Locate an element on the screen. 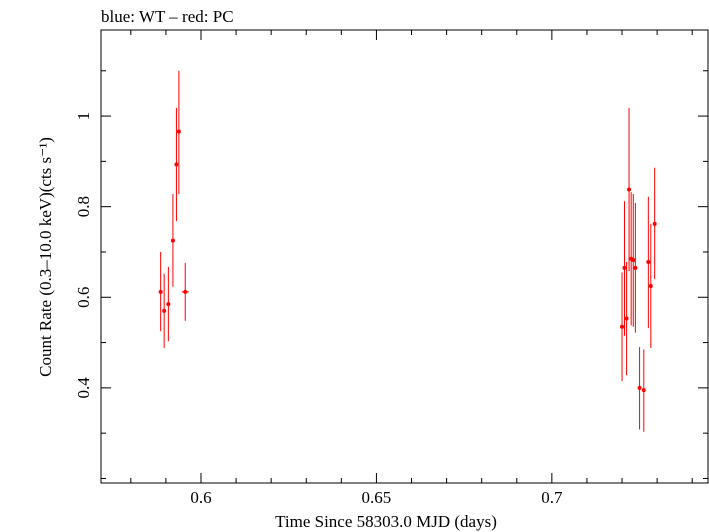 This screenshot has width=709, height=532. y-axis-label: Count Rate (0.3–10.0 keV)(cts s⁻¹) is located at coordinates (45, 257).